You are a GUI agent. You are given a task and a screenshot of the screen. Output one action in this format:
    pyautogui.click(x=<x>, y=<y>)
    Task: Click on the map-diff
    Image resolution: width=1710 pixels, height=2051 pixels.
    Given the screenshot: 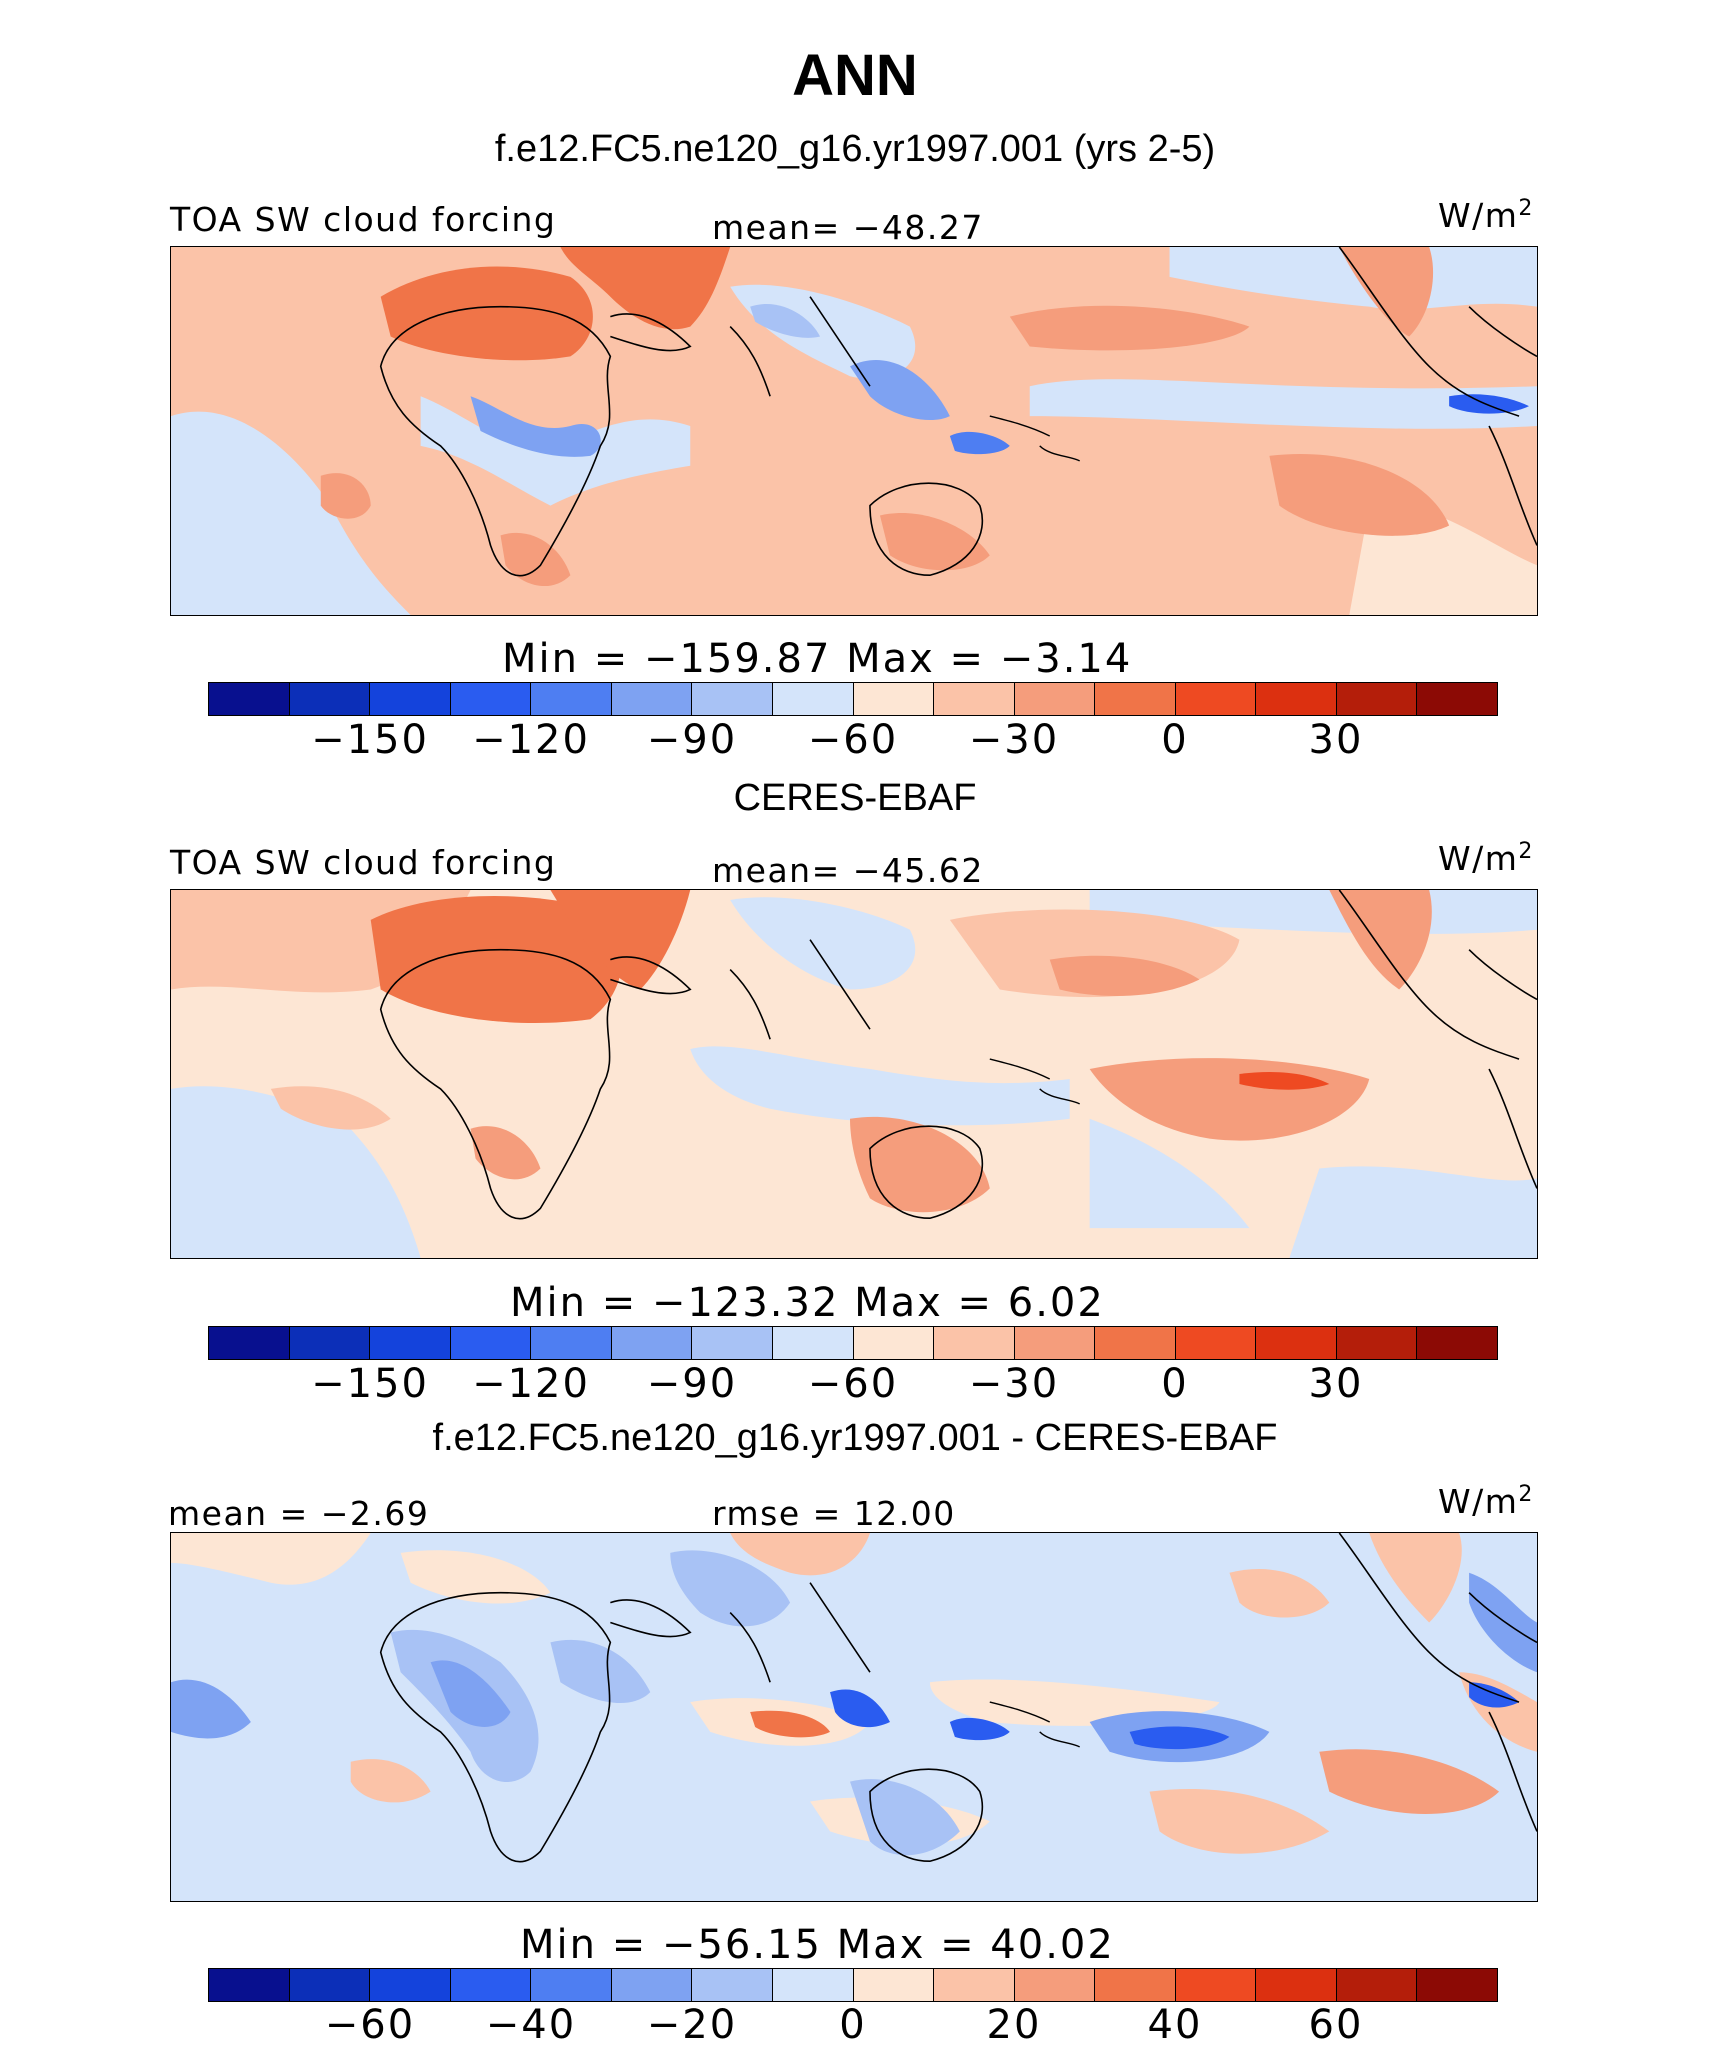 What is the action you would take?
    pyautogui.click(x=854, y=1717)
    